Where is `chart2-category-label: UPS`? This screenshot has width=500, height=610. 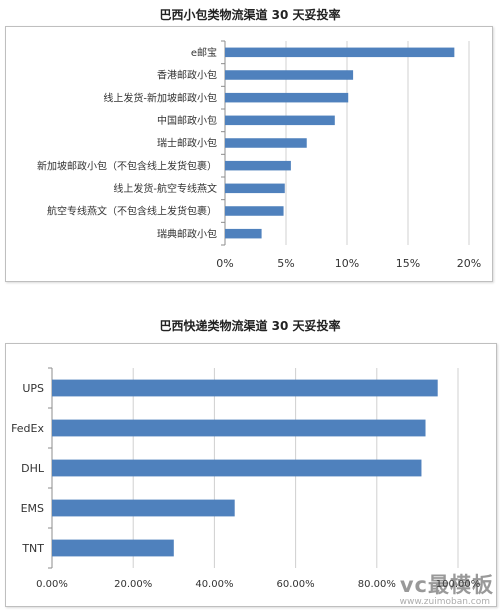
chart2-category-label: UPS is located at coordinates (33, 388).